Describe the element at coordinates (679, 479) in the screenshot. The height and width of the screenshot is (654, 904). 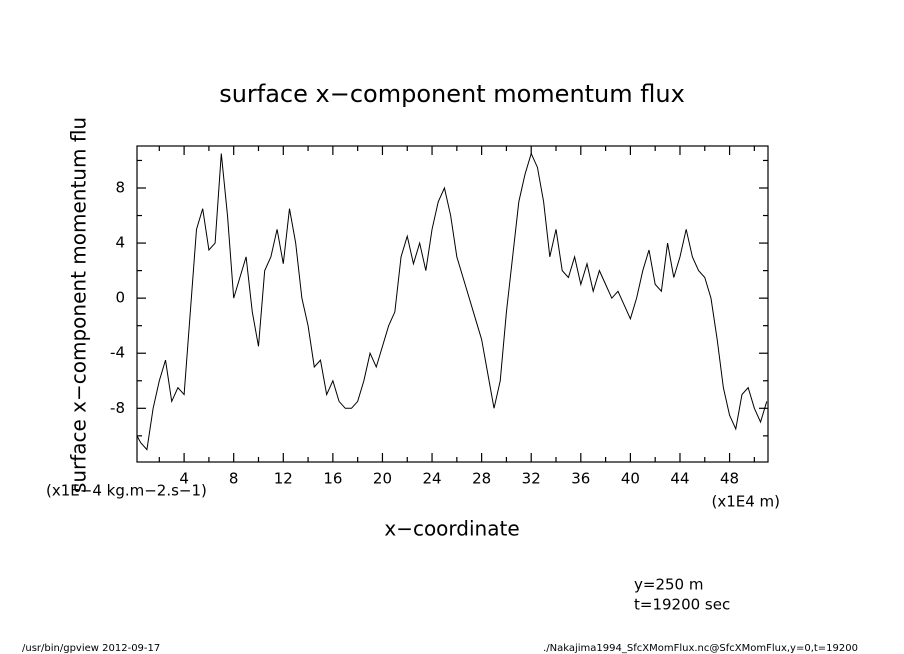
I see `x-tick-label: 44` at that location.